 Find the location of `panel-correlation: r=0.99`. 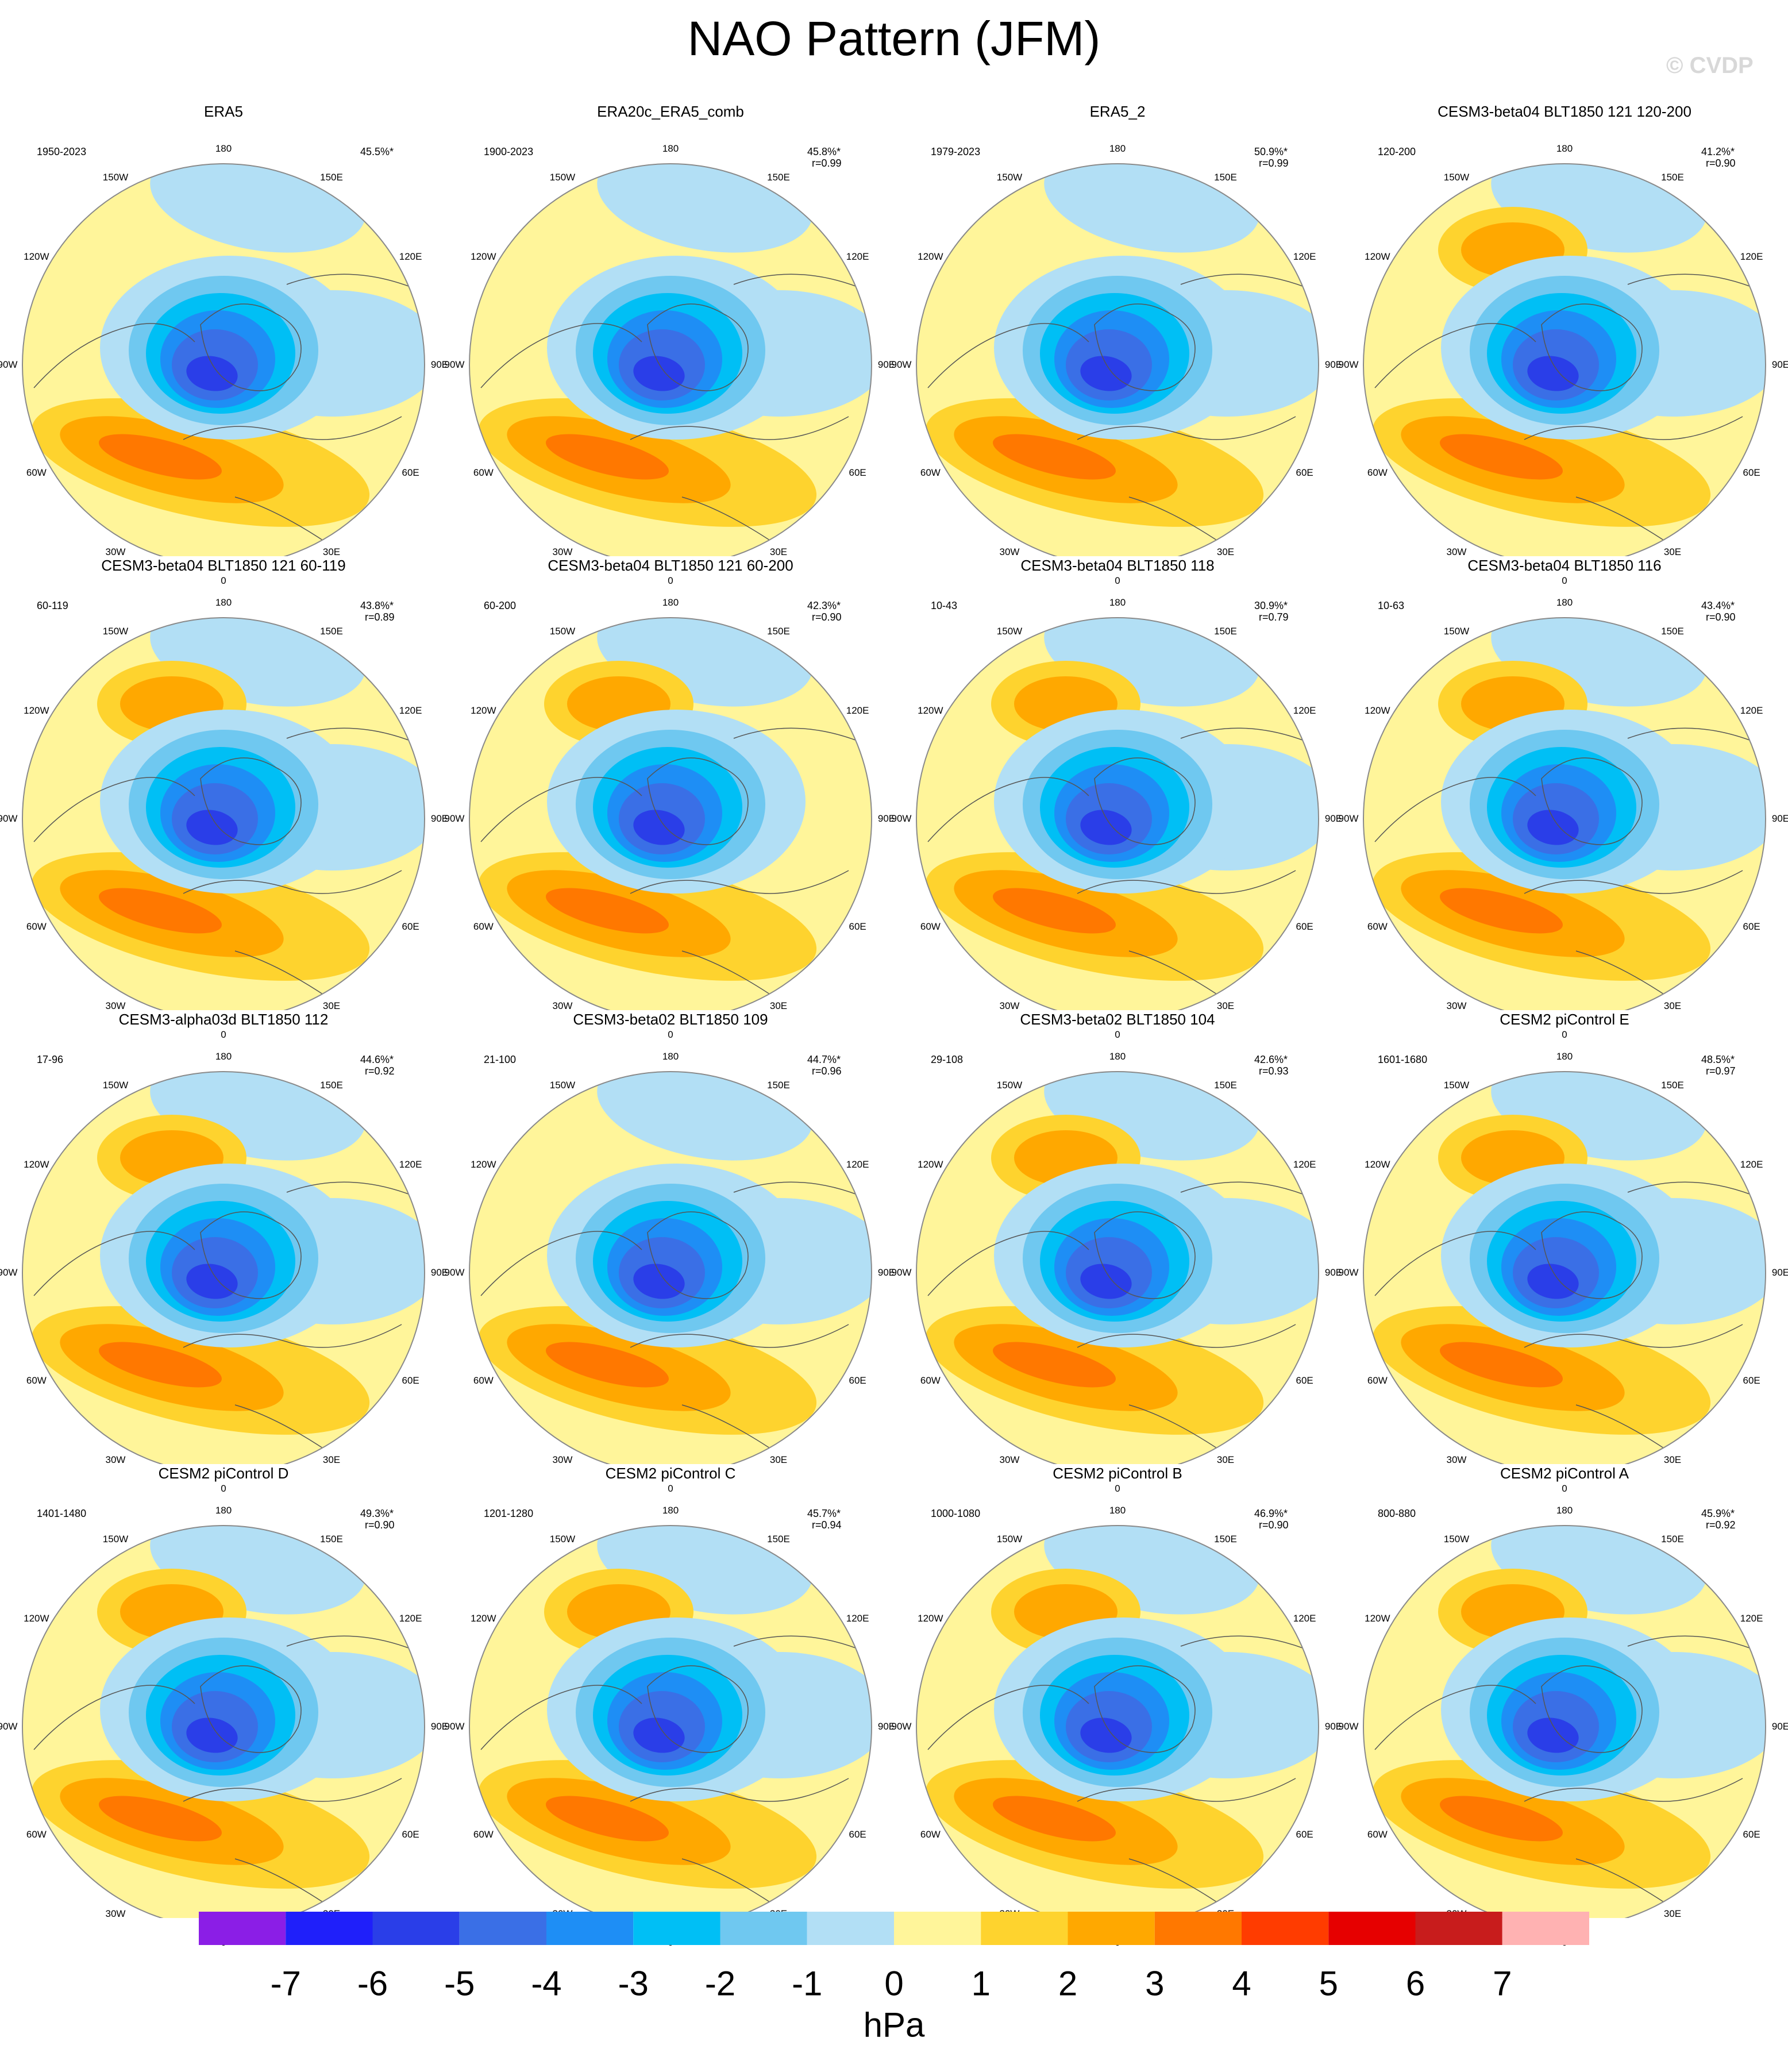

panel-correlation: r=0.99 is located at coordinates (827, 163).